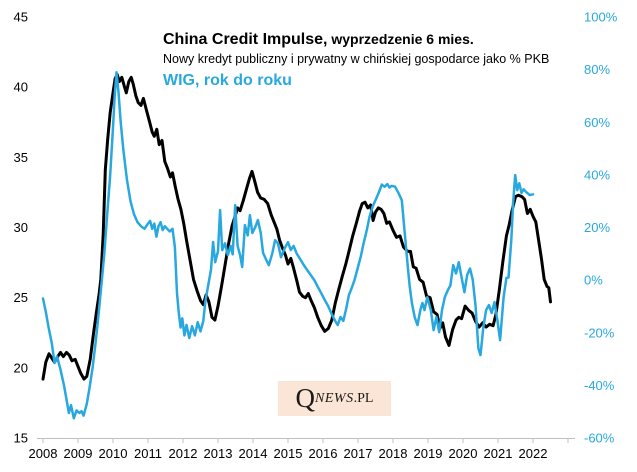  I want to click on x-axis-tick-label: 2018, so click(393, 453).